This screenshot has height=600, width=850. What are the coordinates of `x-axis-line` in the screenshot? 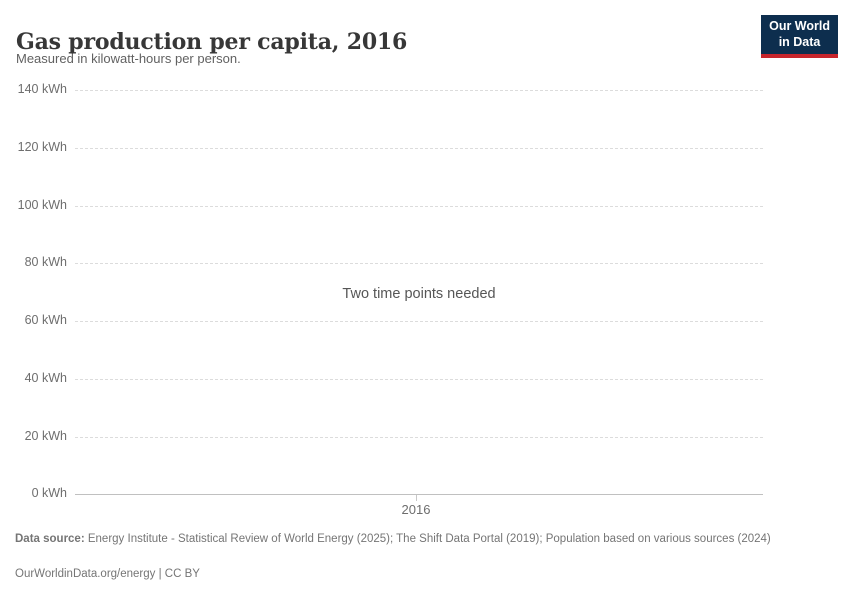 It's located at (419, 494).